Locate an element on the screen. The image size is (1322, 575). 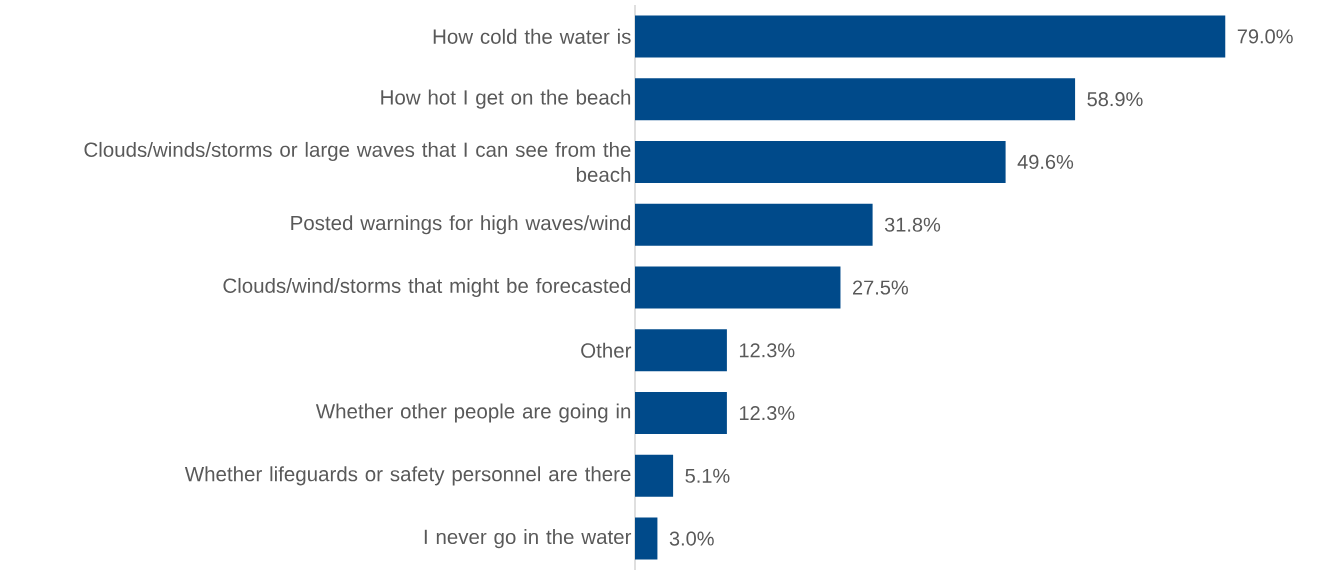
data-label: 49.6% is located at coordinates (1045, 162).